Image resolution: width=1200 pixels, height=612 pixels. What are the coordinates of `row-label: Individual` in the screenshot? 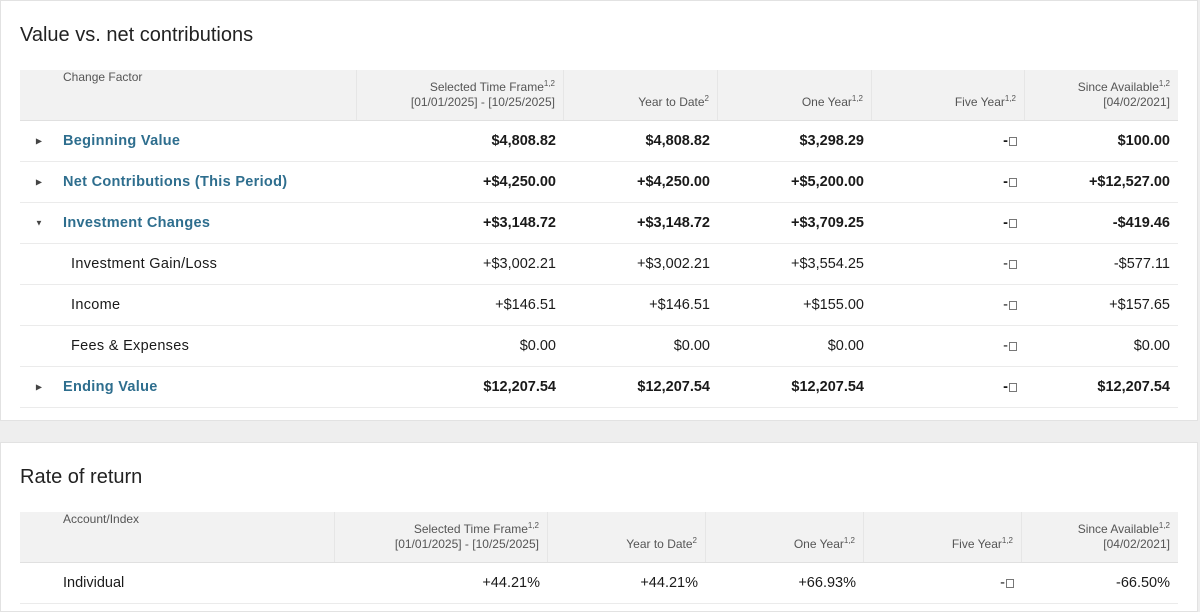 It's located at (94, 583).